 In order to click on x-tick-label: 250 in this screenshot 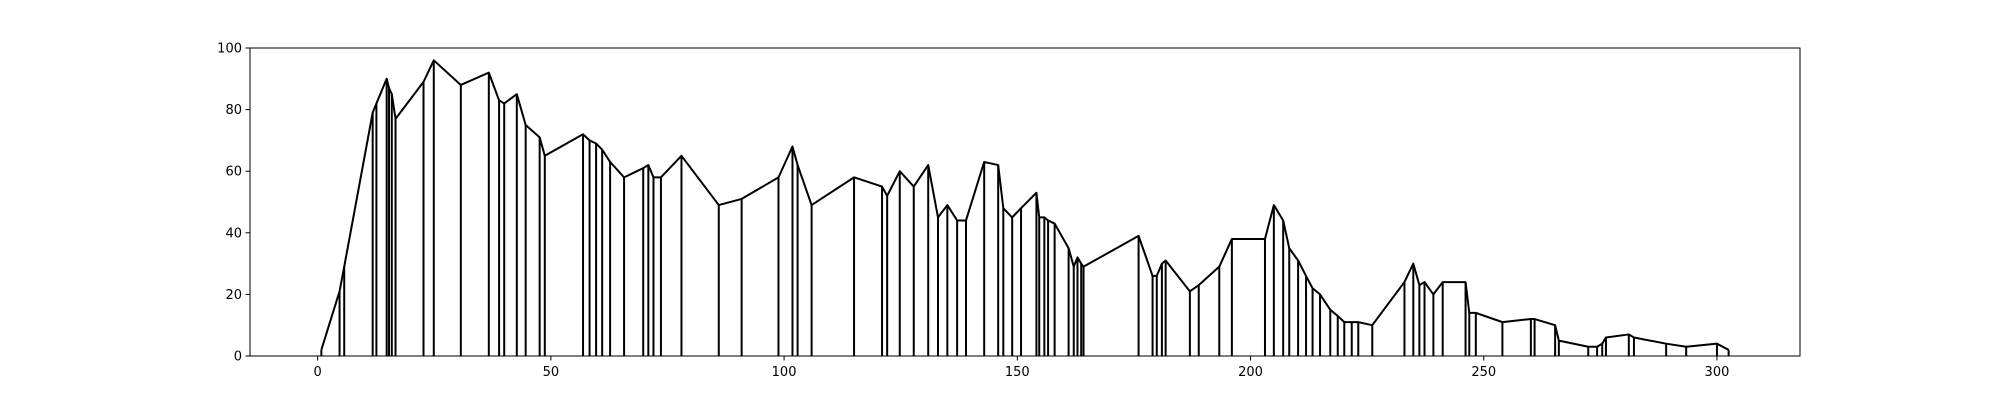, I will do `click(1483, 372)`.